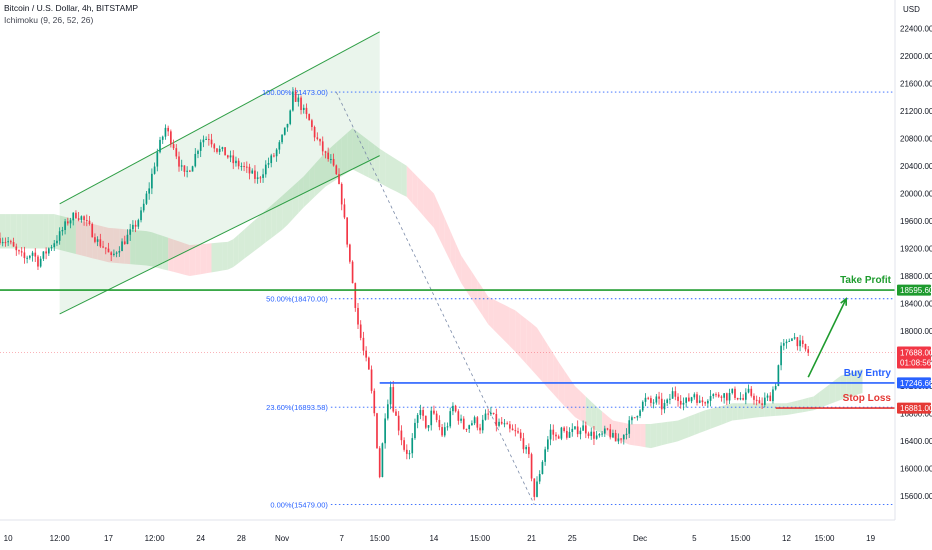 This screenshot has width=932, height=550. Describe the element at coordinates (916, 111) in the screenshot. I see `y-tick-label: 21200.00` at that location.